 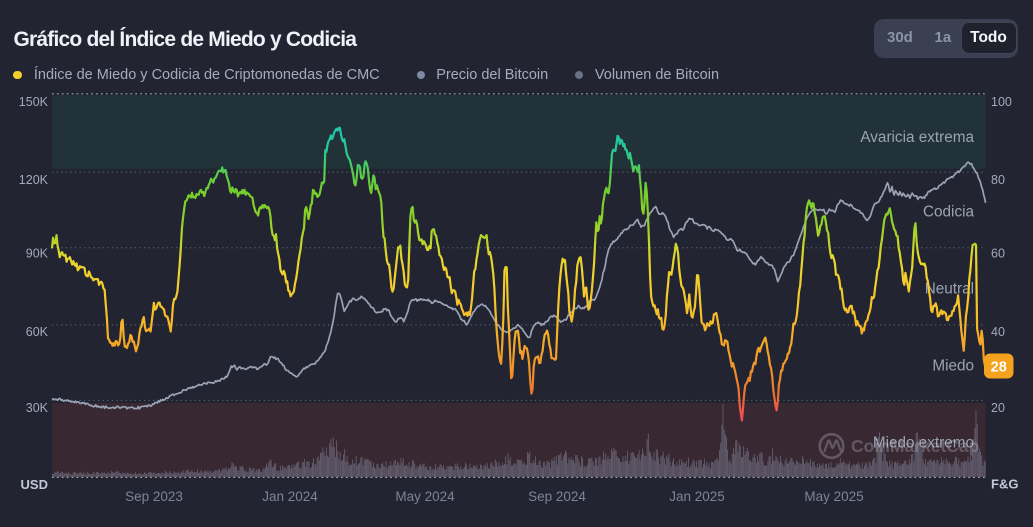 What do you see at coordinates (37, 408) in the screenshot?
I see `svg-text: 30K` at bounding box center [37, 408].